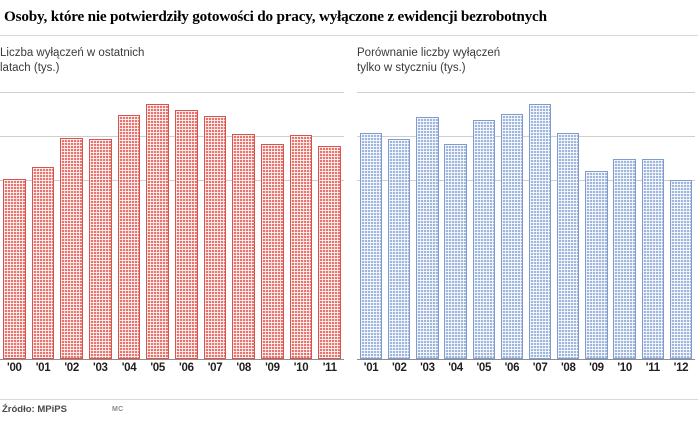  I want to click on bar: 60,9, so click(512, 236).